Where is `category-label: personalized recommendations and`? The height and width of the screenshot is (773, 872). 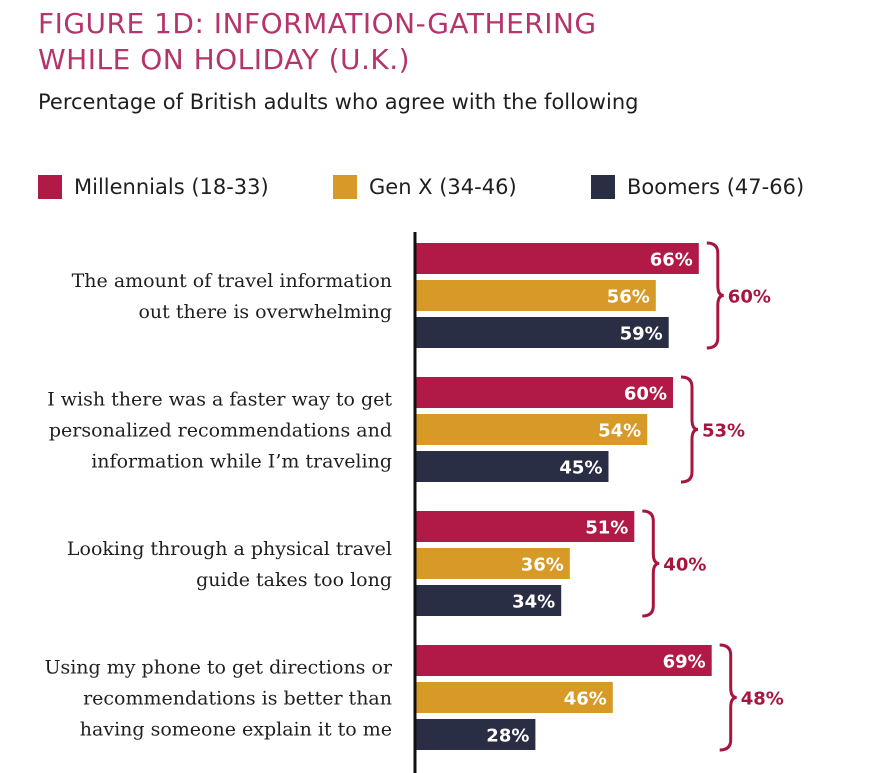 category-label: personalized recommendations and is located at coordinates (220, 431).